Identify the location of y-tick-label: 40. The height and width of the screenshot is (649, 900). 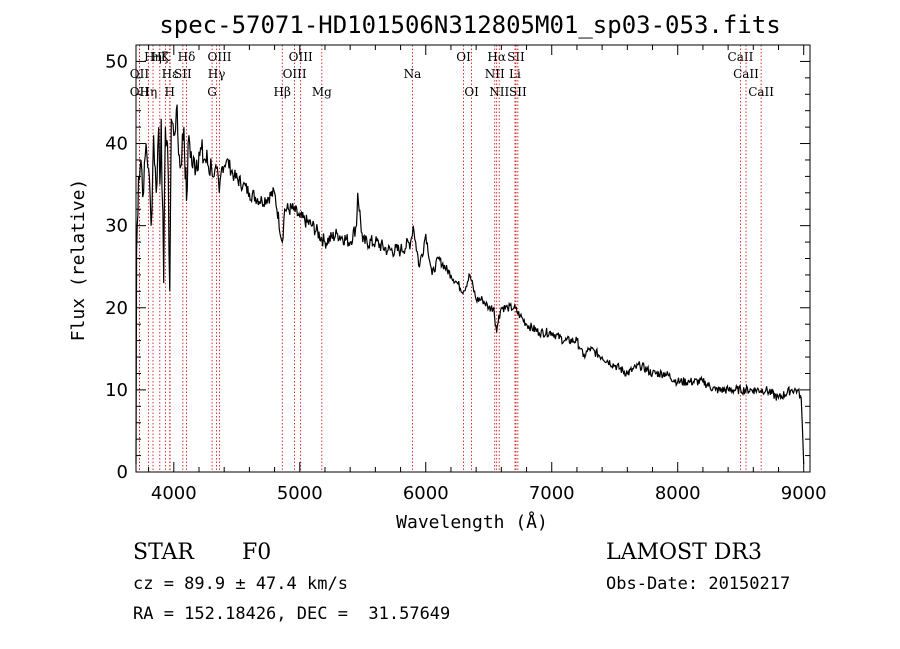
(116, 144).